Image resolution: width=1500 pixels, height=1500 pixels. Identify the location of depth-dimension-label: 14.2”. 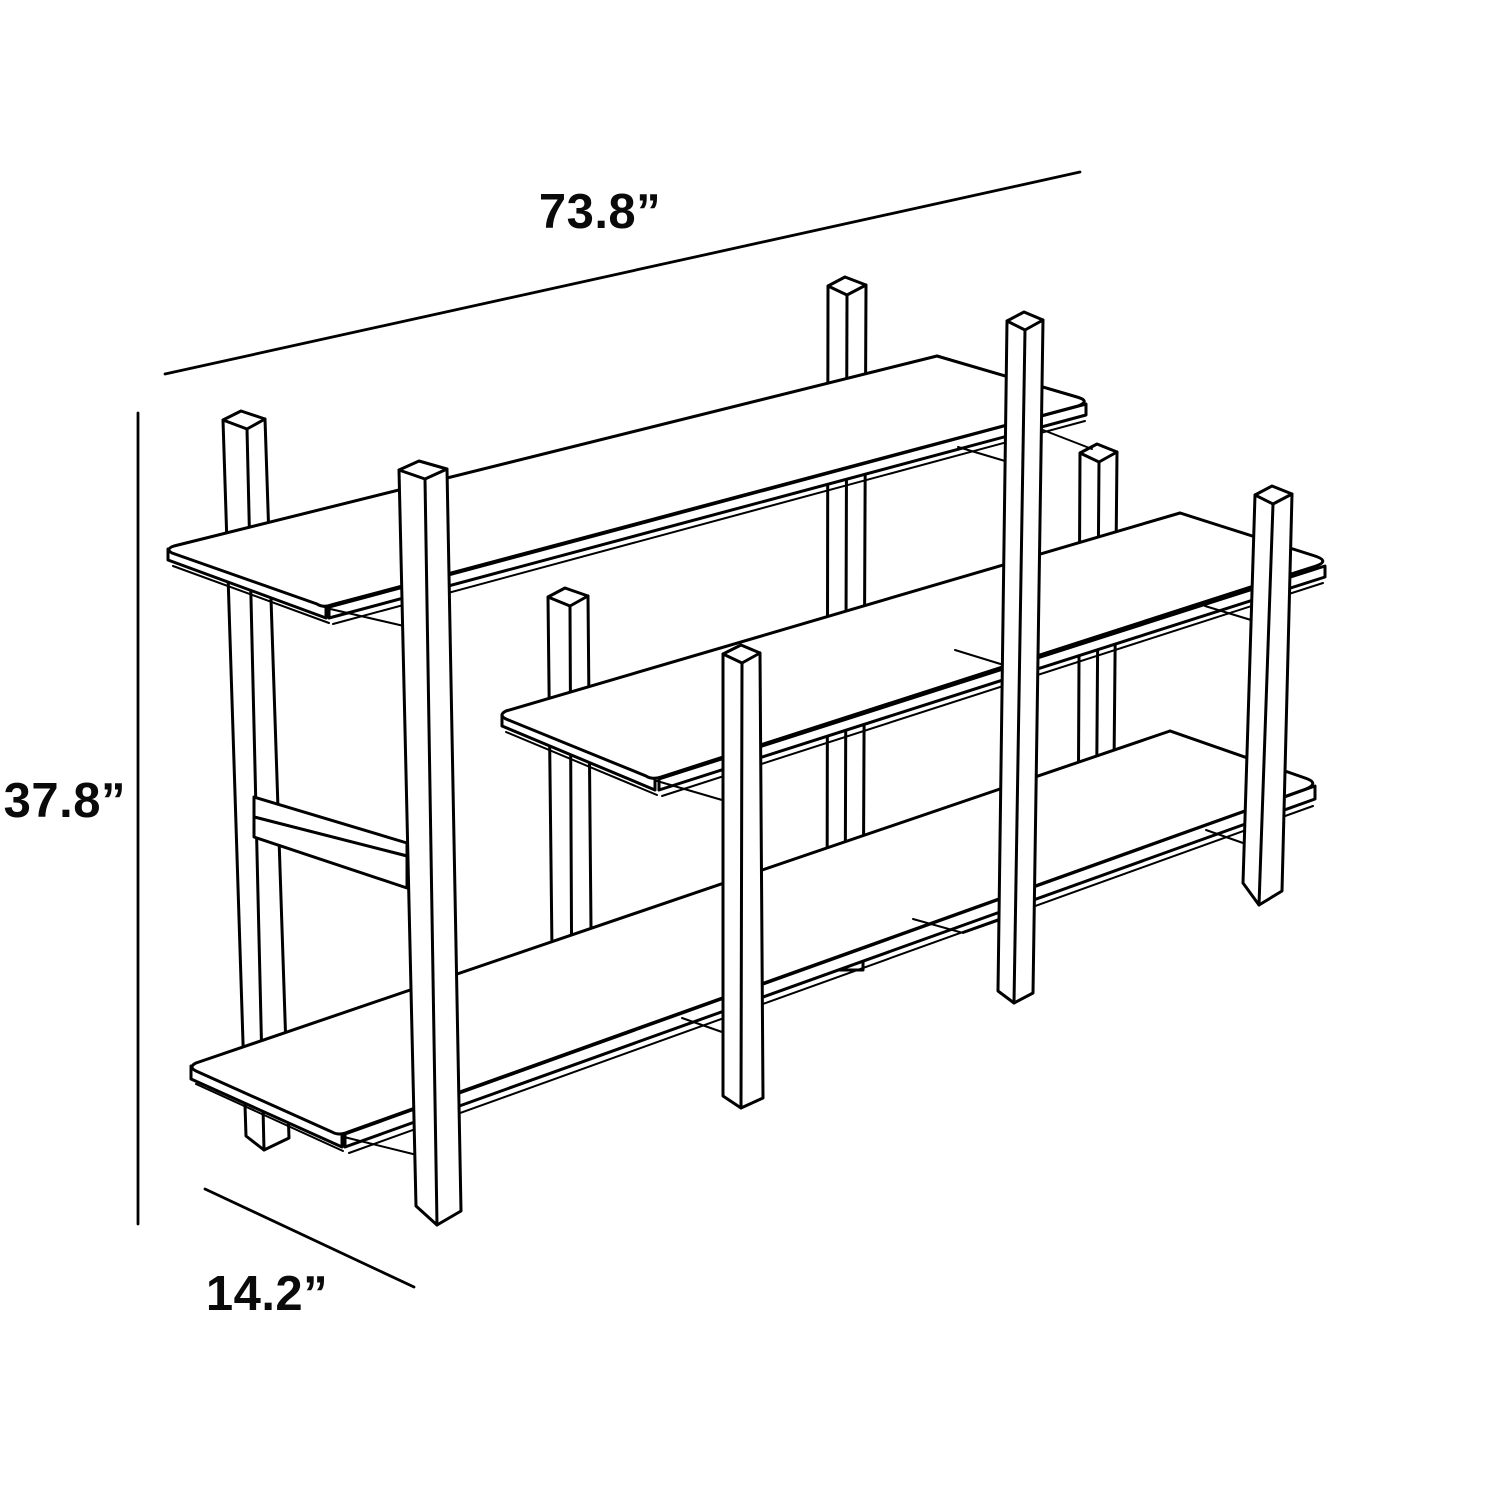
(267, 1294).